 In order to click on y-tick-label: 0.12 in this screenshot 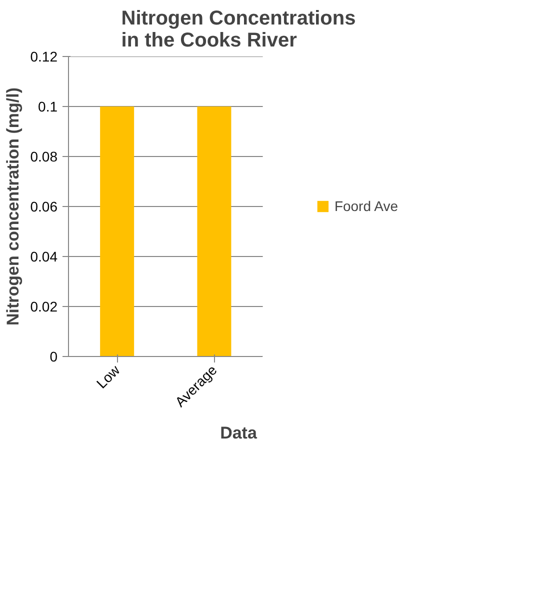, I will do `click(44, 56)`.